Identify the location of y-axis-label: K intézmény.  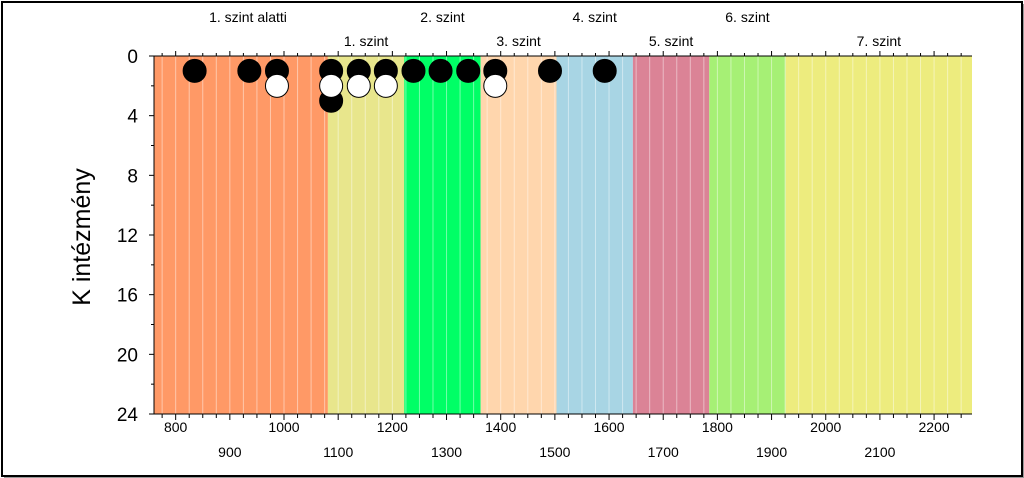
(82, 237).